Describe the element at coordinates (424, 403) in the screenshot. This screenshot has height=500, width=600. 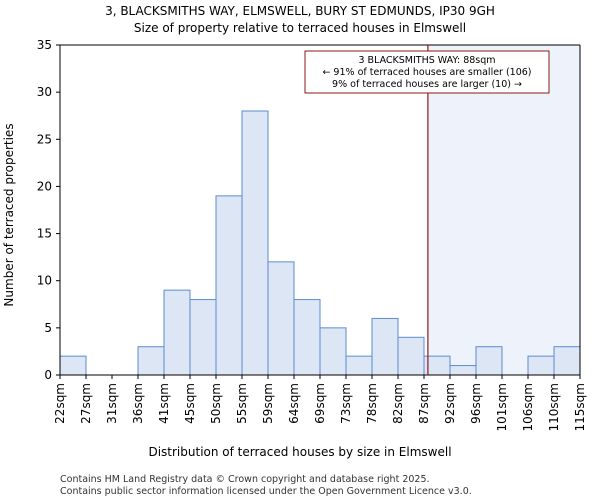
I see `x-tick-label-87sqm: 87sqm` at that location.